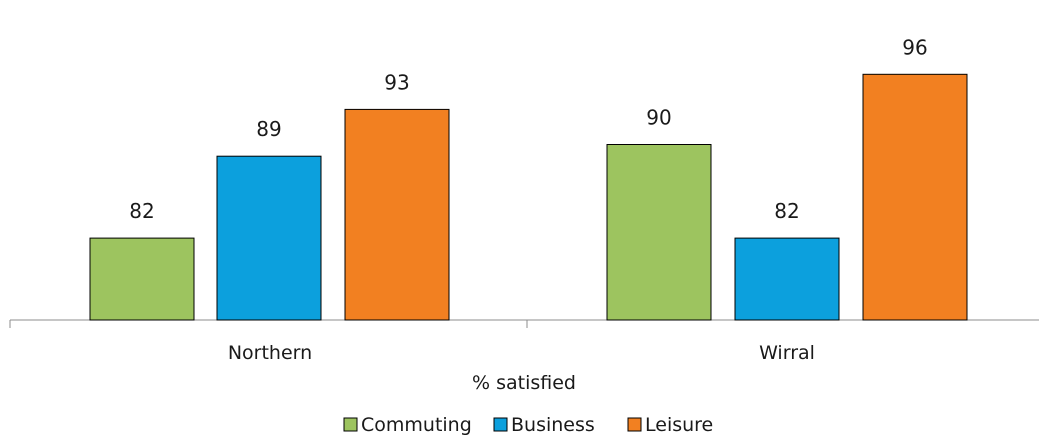 This screenshot has height=447, width=1039. Describe the element at coordinates (142, 279) in the screenshot. I see `bar-commuting-northern` at that location.